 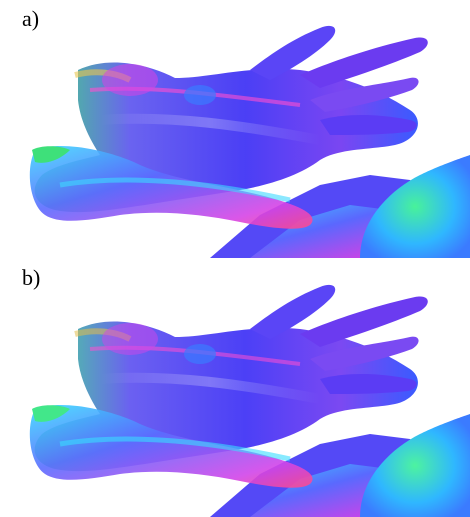 I want to click on panel-label-a: a), so click(x=31, y=18).